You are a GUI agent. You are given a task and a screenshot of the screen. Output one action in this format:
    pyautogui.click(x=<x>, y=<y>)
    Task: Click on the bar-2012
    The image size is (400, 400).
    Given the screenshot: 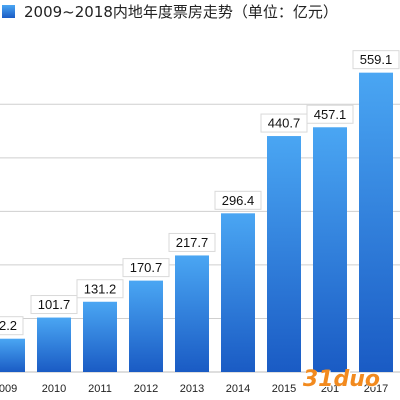 What is the action you would take?
    pyautogui.click(x=146, y=326)
    